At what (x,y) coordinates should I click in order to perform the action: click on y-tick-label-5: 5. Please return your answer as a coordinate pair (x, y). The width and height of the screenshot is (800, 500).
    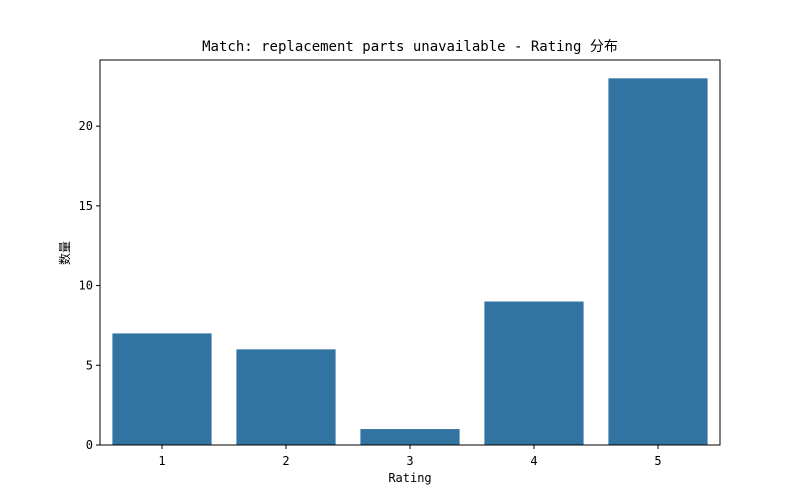
    Looking at the image, I should click on (89, 365).